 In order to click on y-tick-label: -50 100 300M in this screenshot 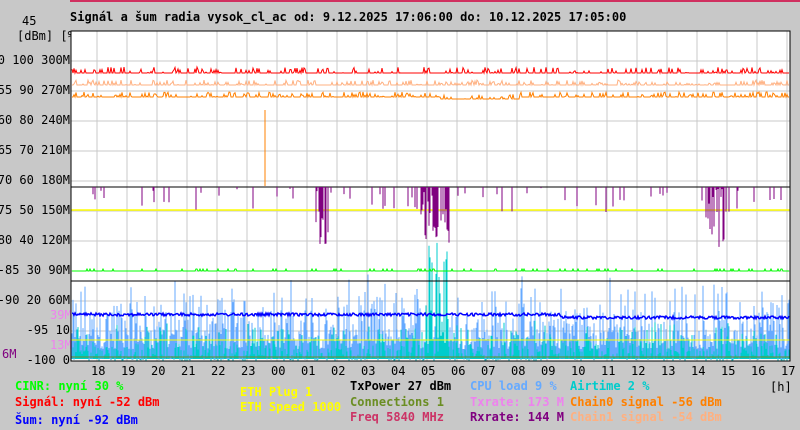, I will do `click(35, 60)`.